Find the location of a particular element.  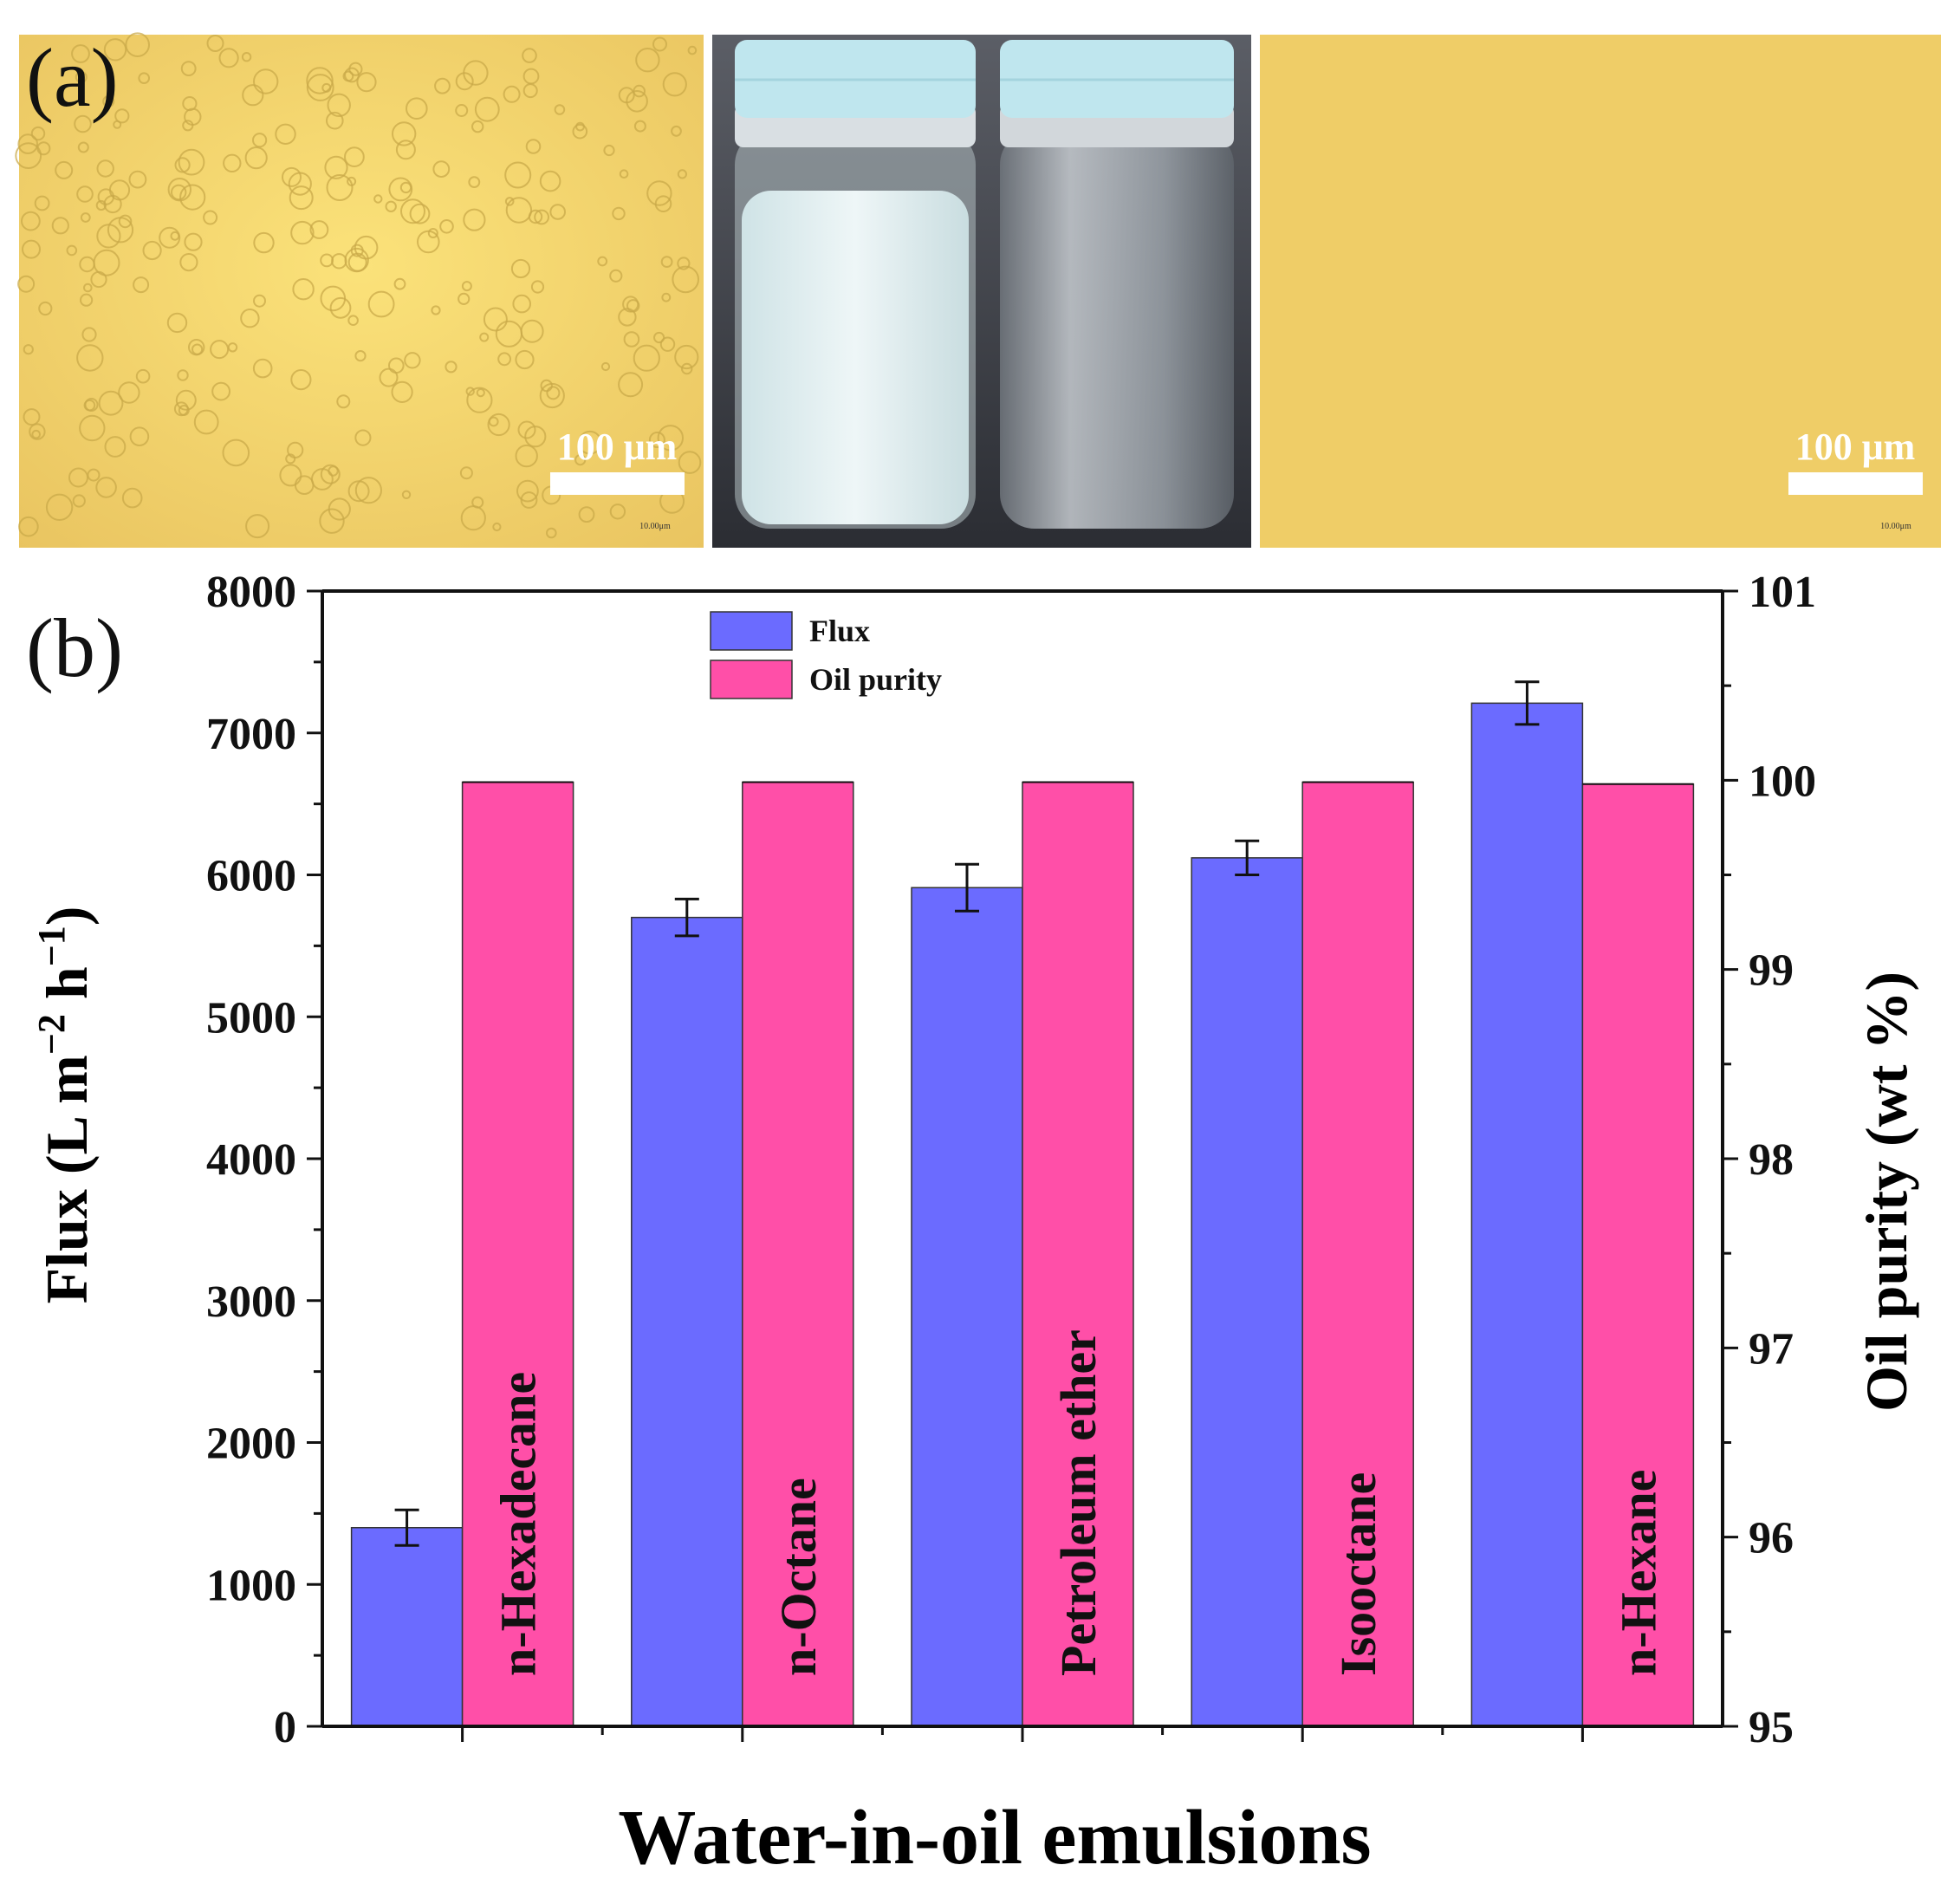

panel-b-label: (b) is located at coordinates (74, 647).